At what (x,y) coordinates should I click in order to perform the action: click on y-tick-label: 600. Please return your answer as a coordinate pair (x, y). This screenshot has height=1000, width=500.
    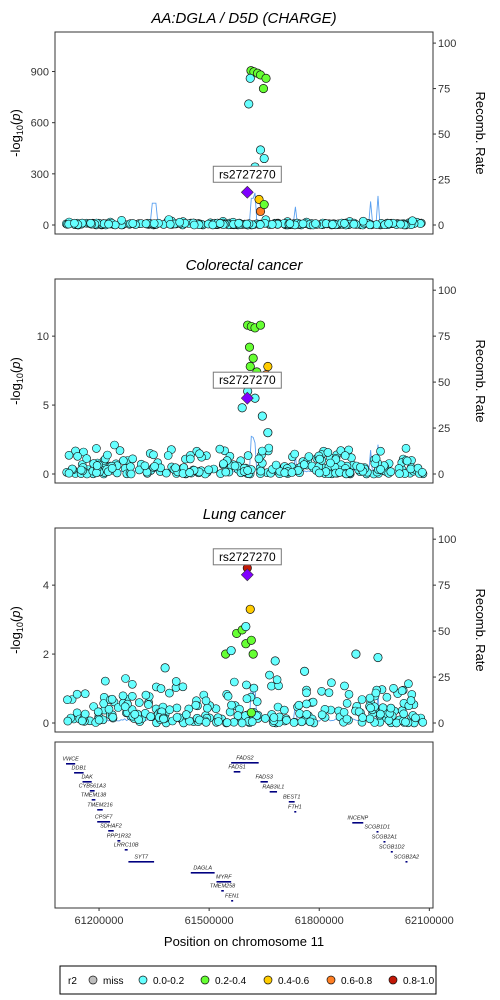
    Looking at the image, I should click on (40, 124).